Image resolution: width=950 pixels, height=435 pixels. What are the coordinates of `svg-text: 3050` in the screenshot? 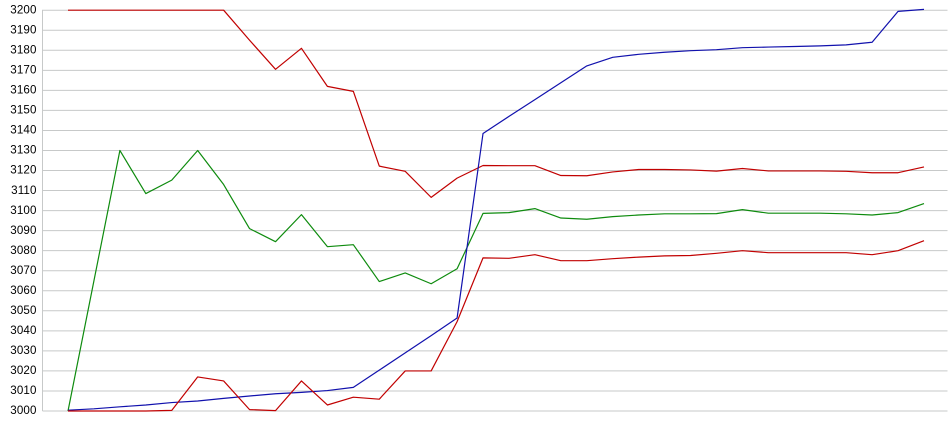 It's located at (23, 310).